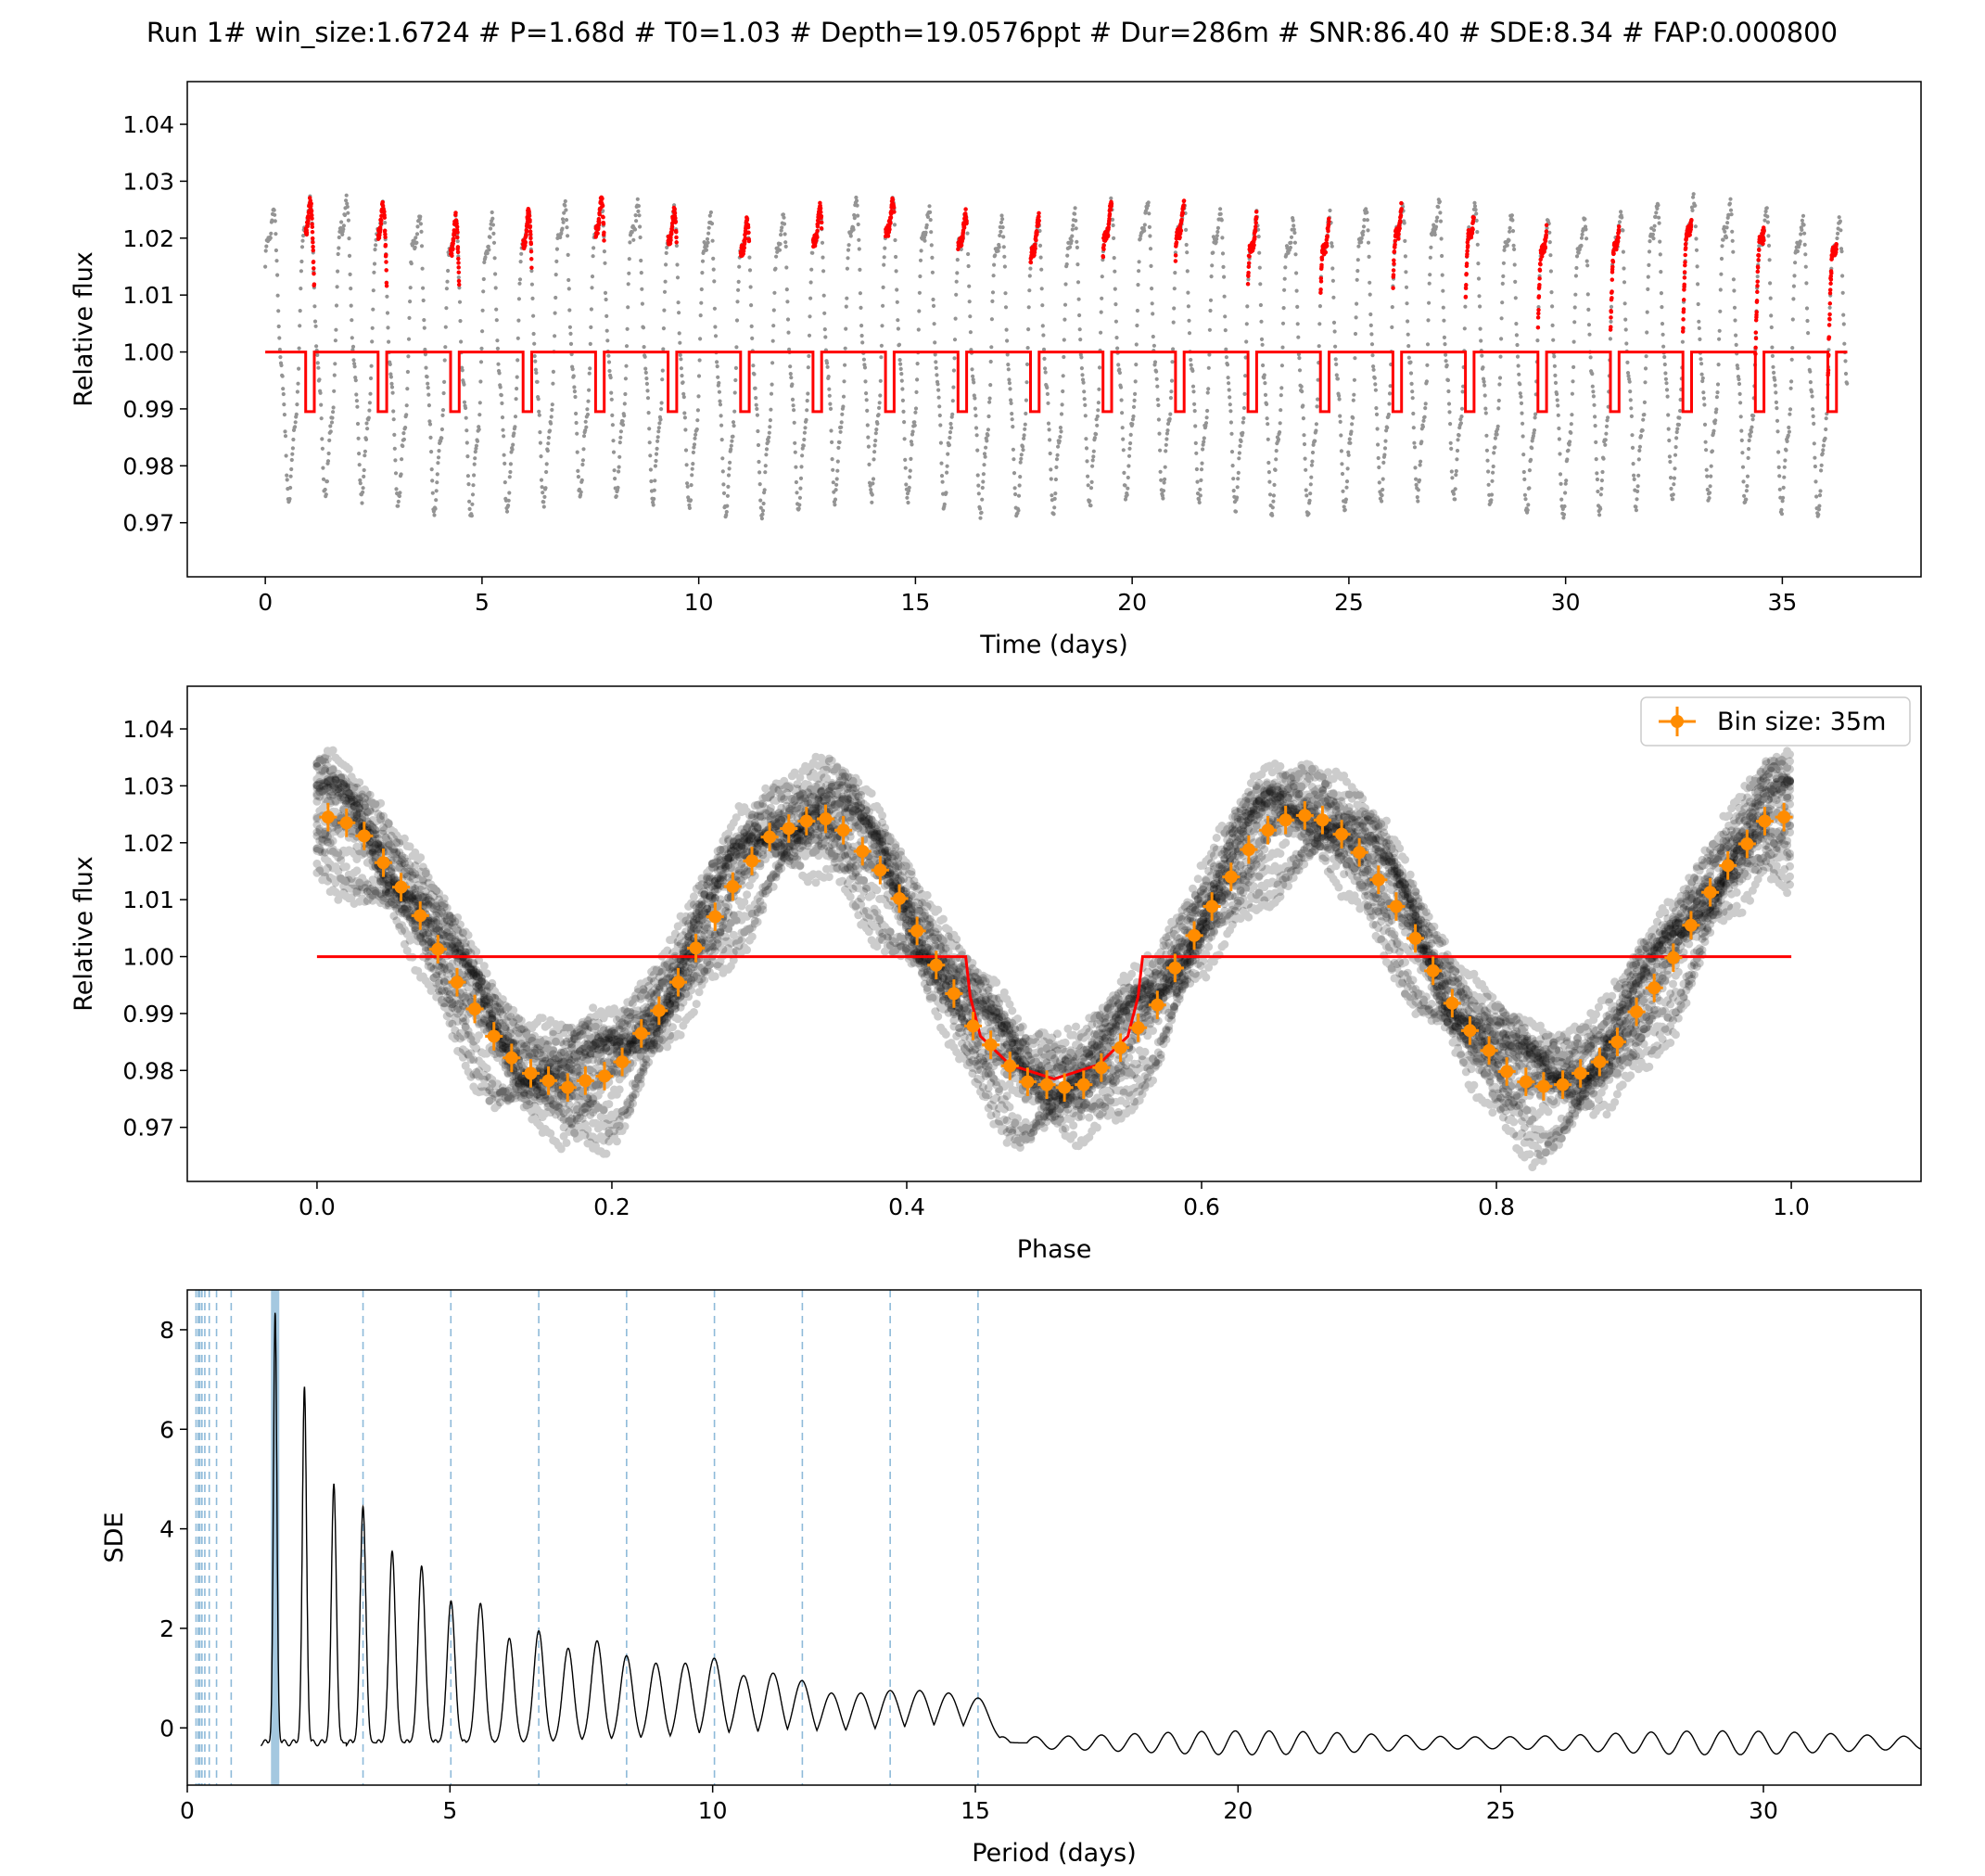  I want to click on legend-label: Bin size: 35m, so click(1801, 722).